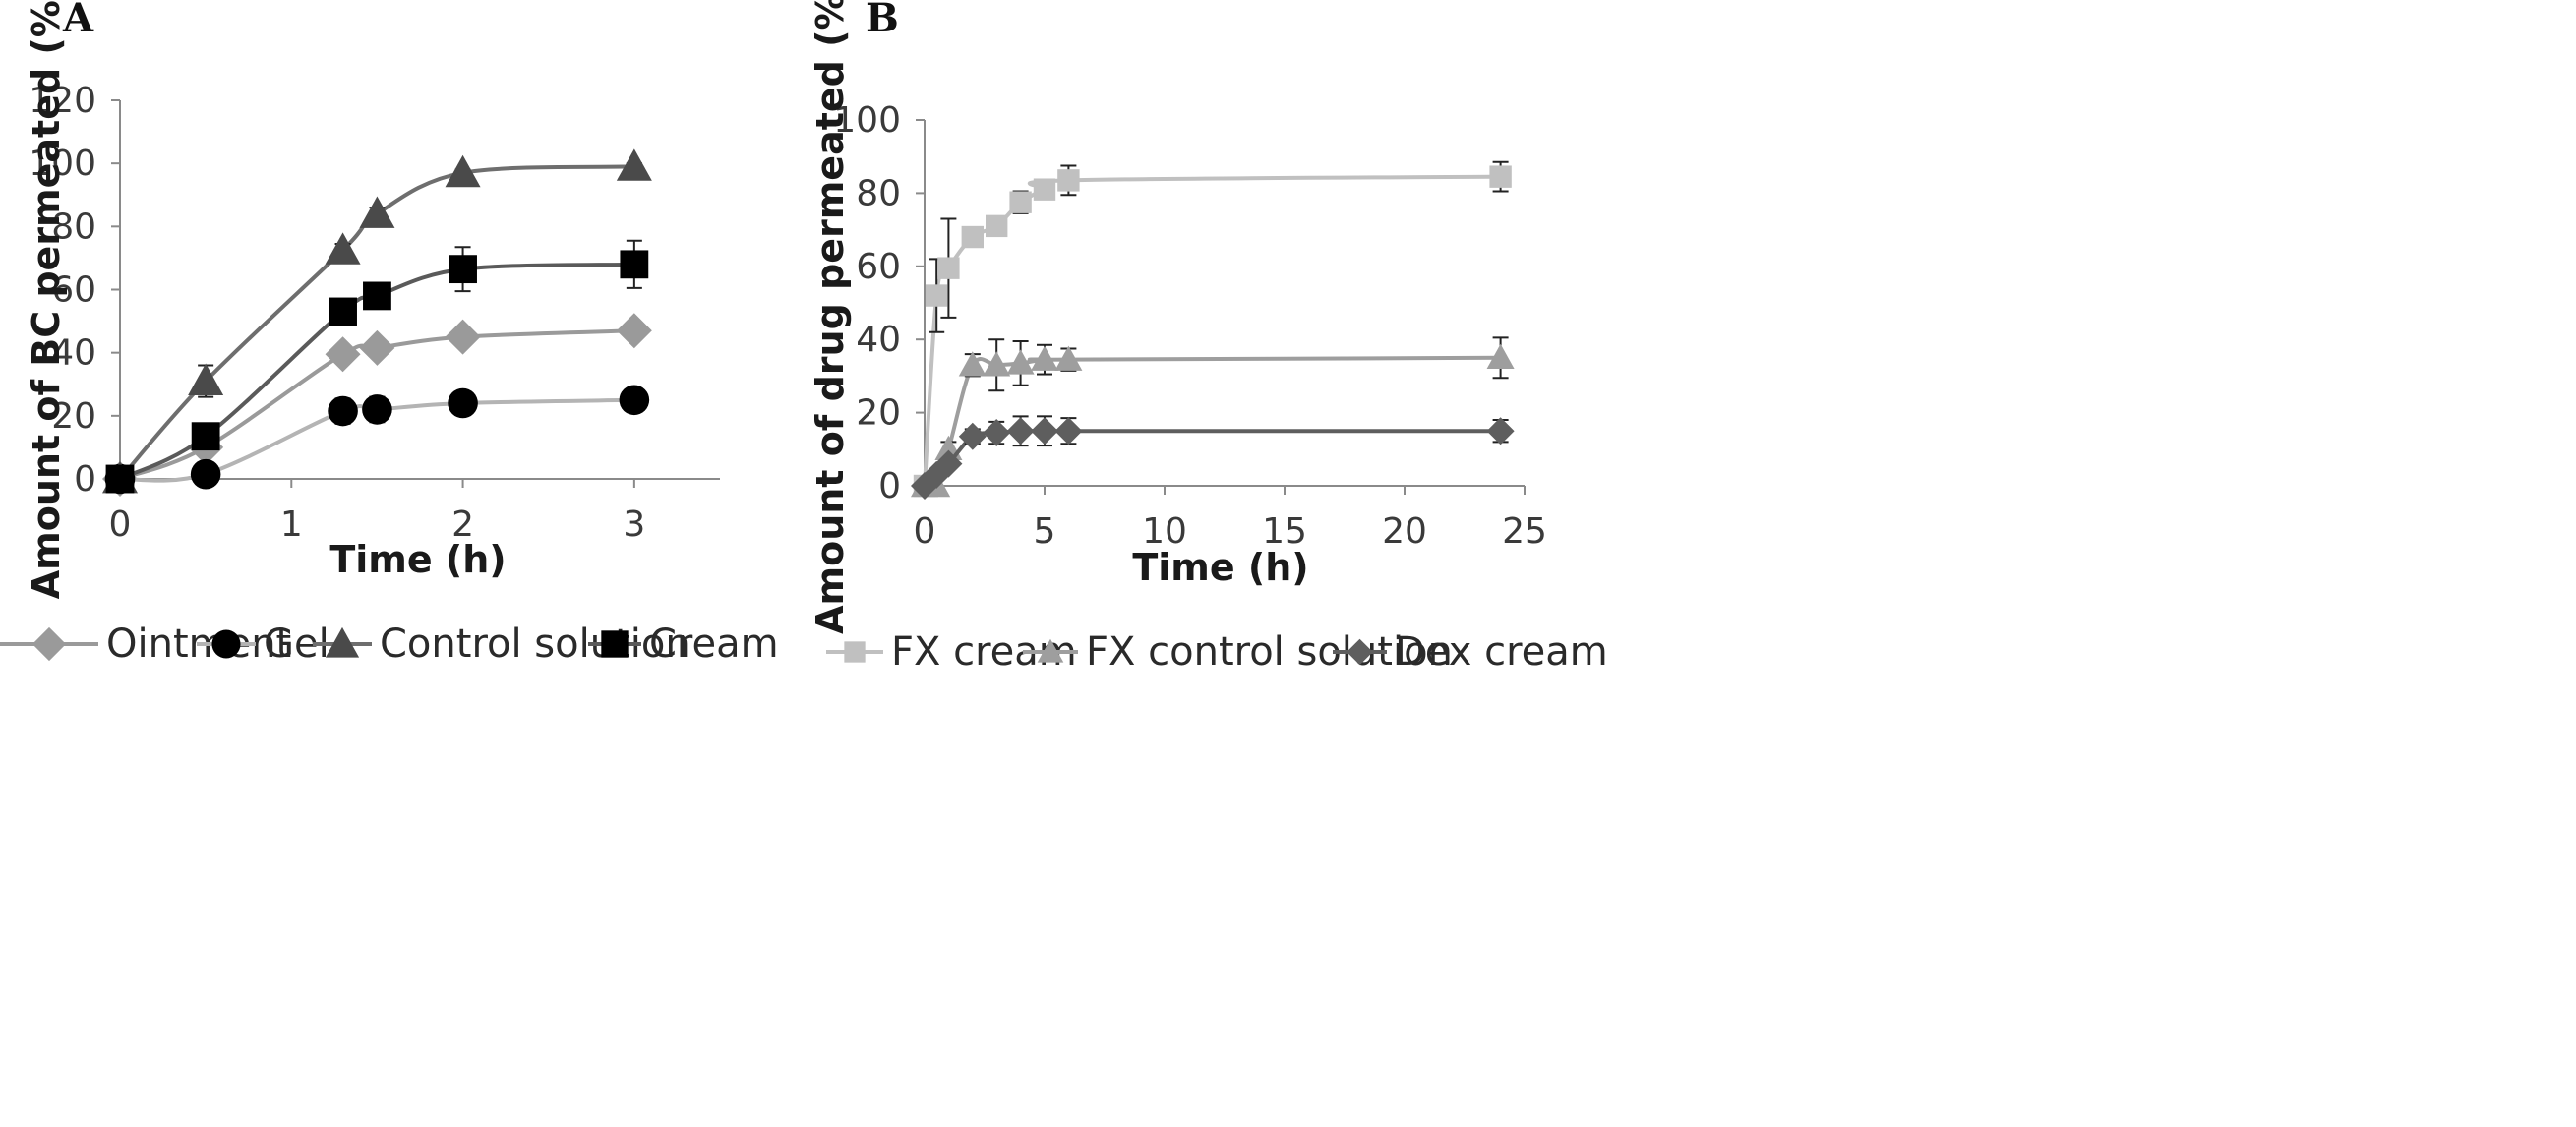 This screenshot has width=2576, height=1127. Describe the element at coordinates (78, 20) in the screenshot. I see `panel-label: A` at that location.